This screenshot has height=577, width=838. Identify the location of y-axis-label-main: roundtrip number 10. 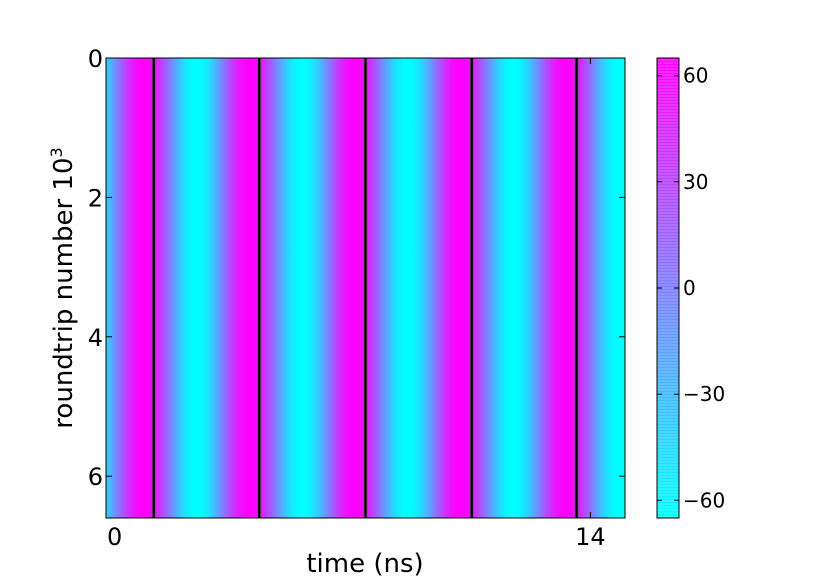
(64, 293).